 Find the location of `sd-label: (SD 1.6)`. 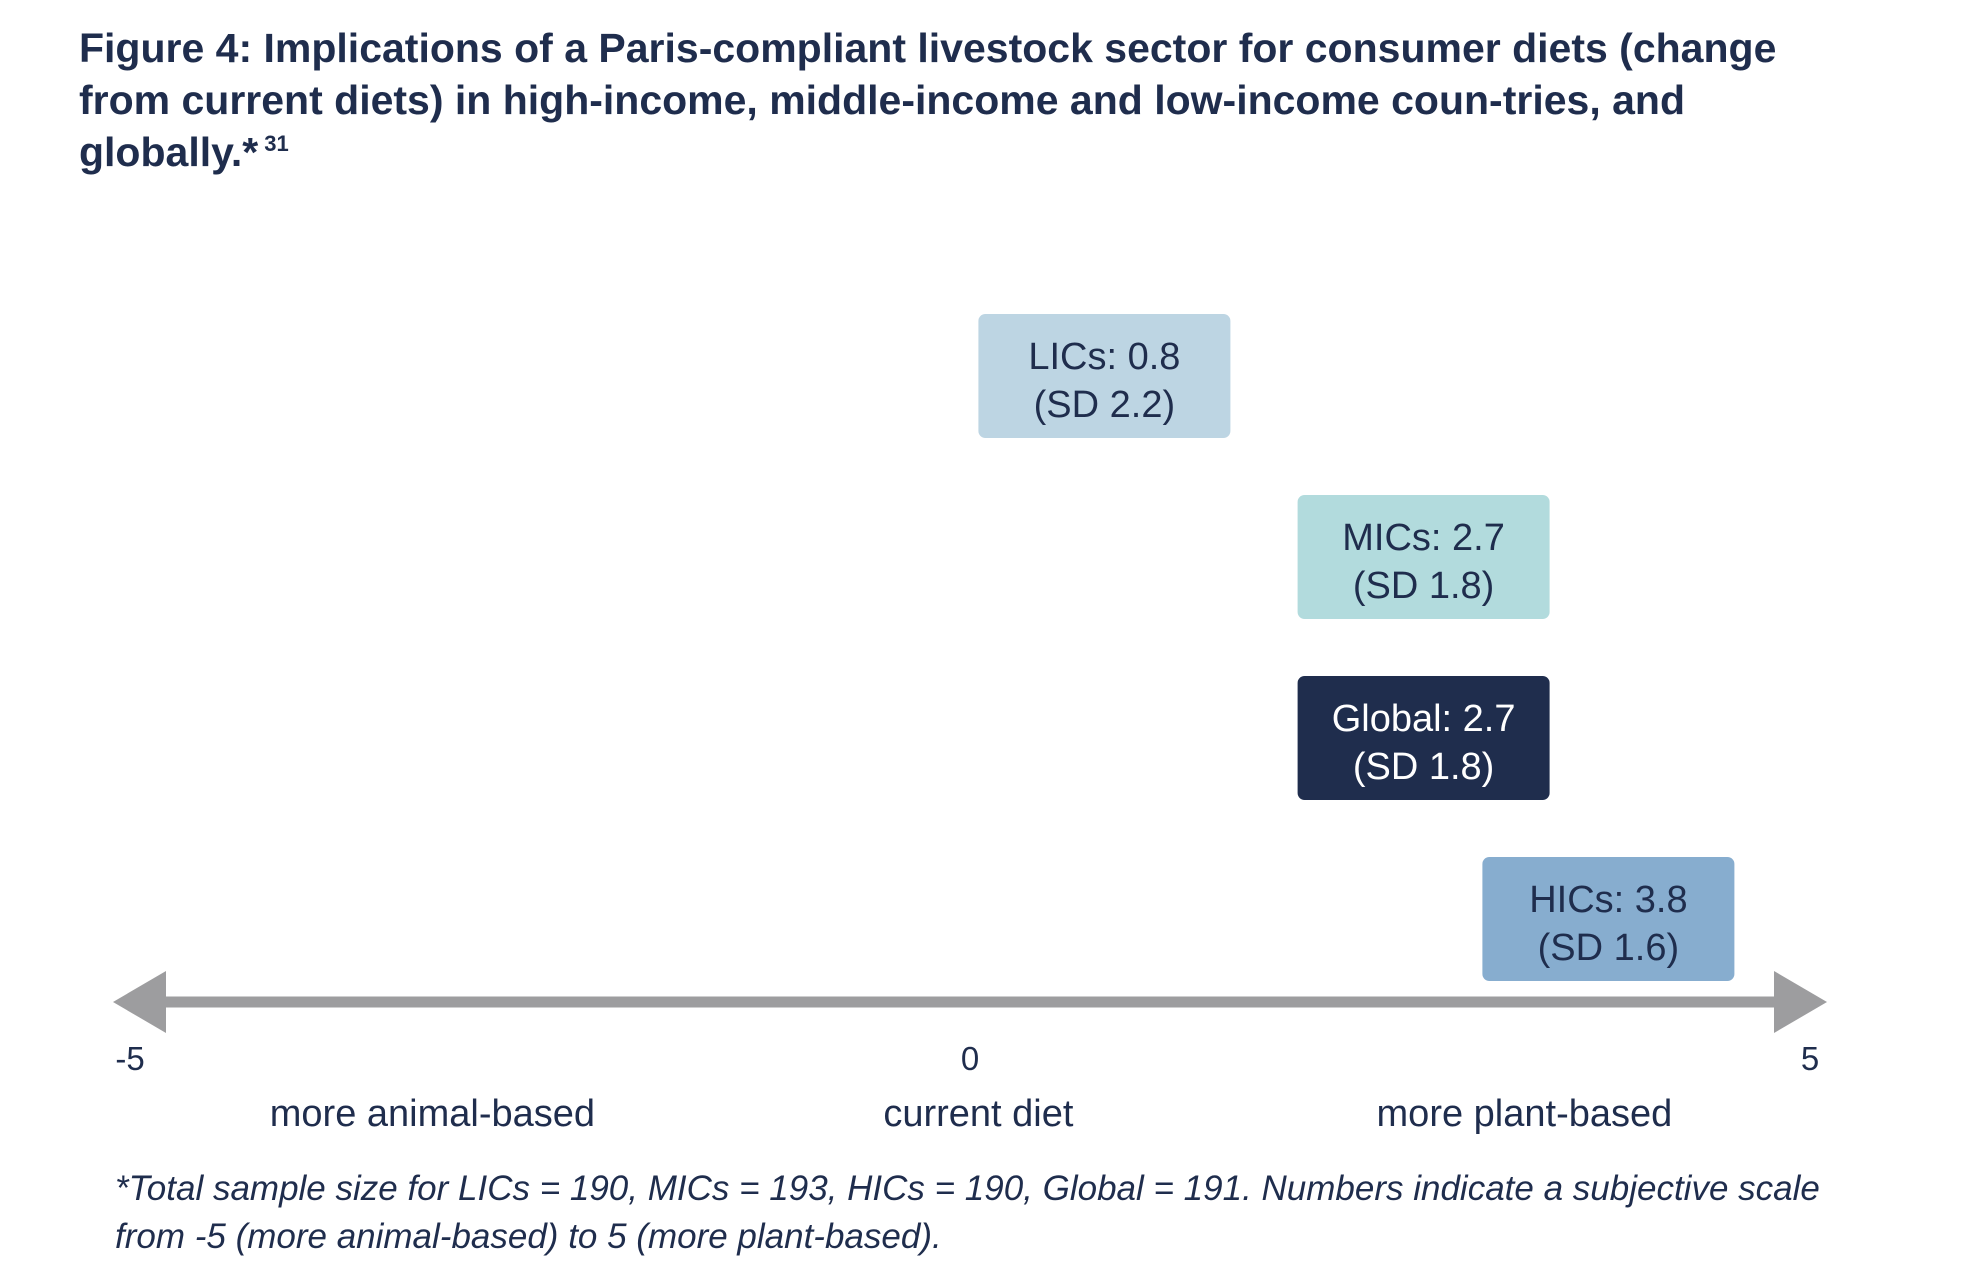

sd-label: (SD 1.6) is located at coordinates (1608, 948).